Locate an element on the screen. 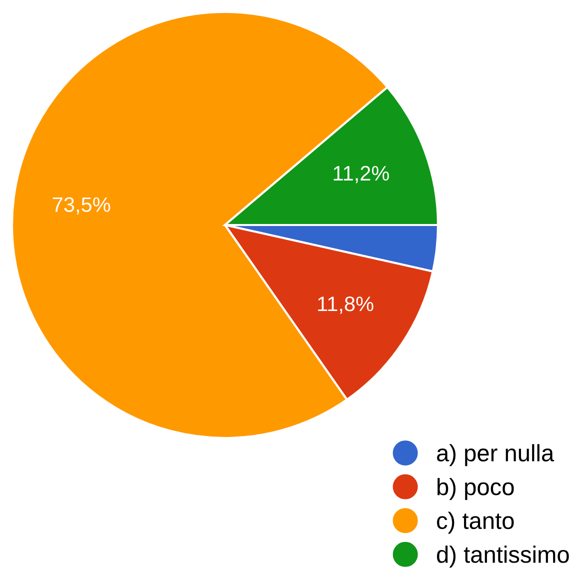  data-label: 11,8% is located at coordinates (346, 305).